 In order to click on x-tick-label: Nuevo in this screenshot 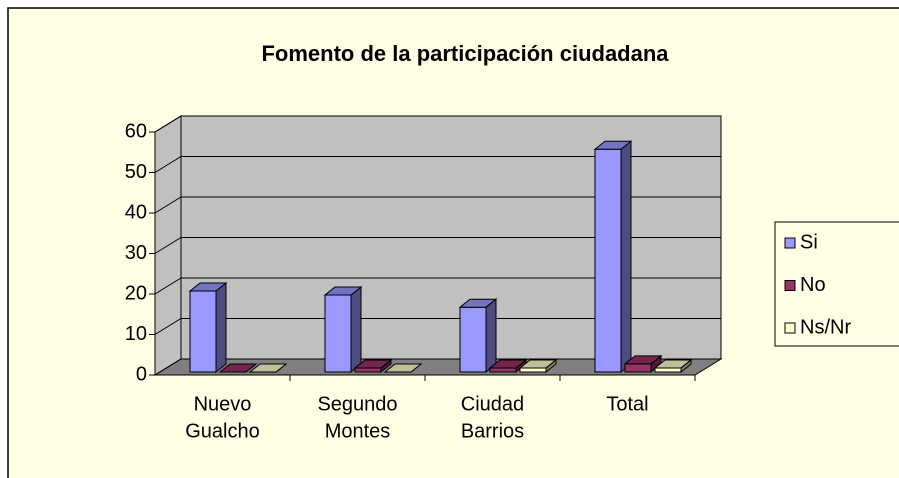, I will do `click(223, 404)`.